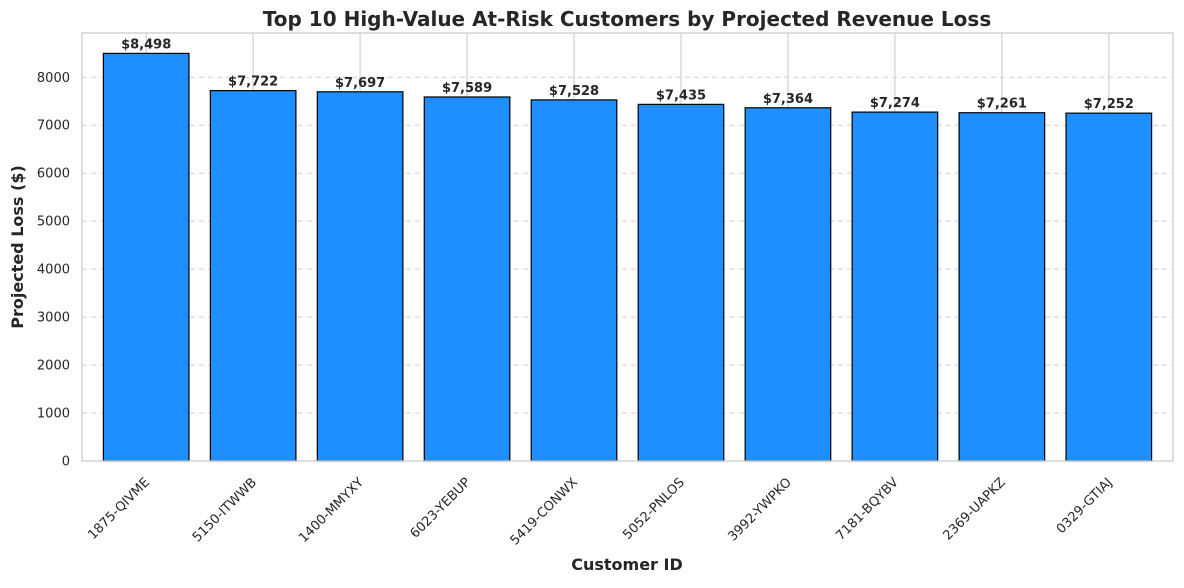 The image size is (1184, 588). I want to click on x-tick-label: 1400-MMYXY, so click(331, 510).